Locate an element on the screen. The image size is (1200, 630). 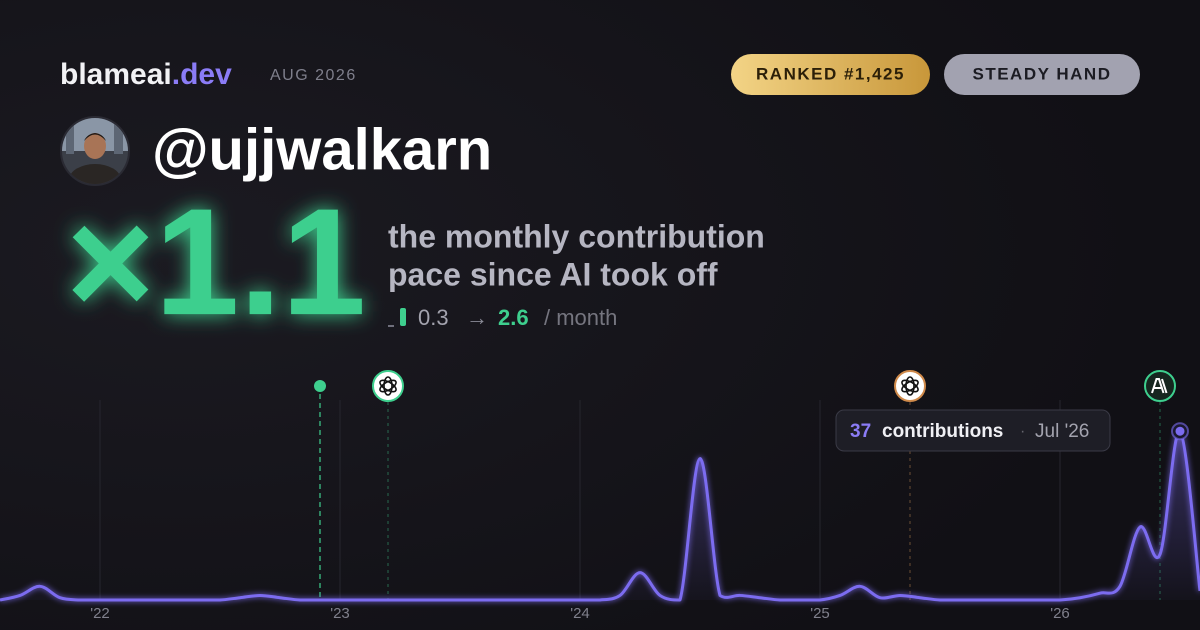
multiplier: ×1.1 is located at coordinates (216, 262).